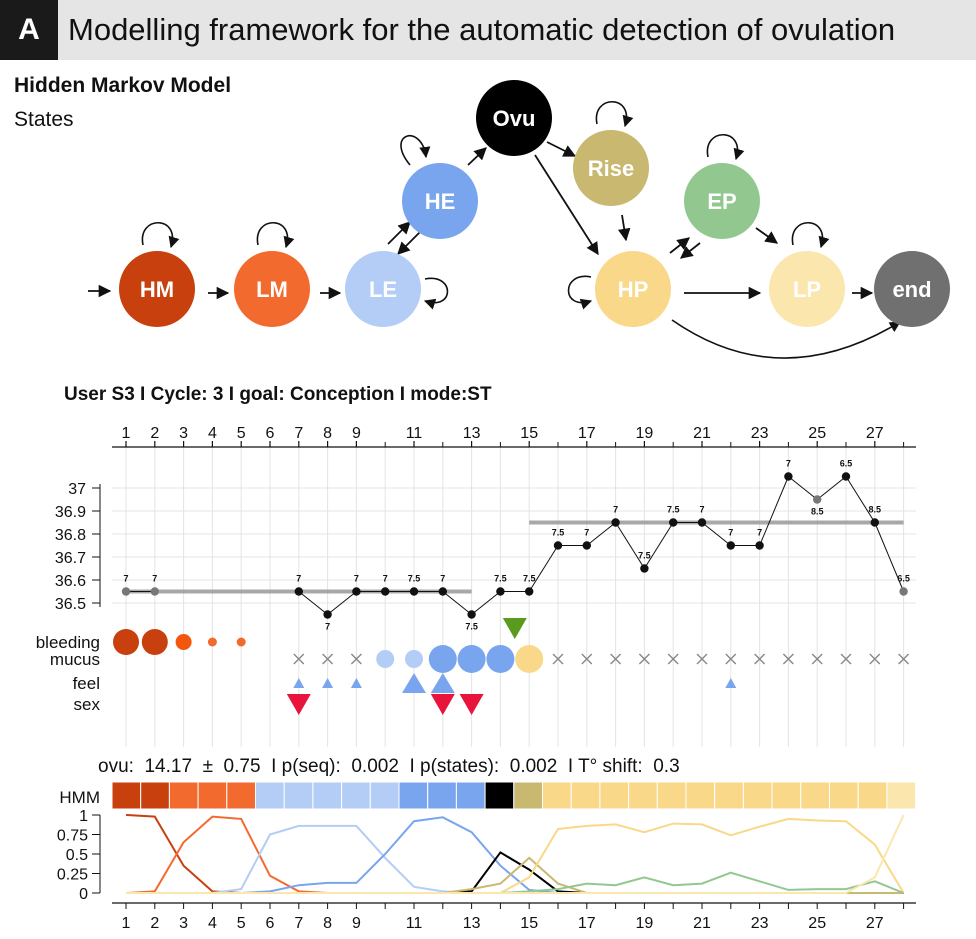 The image size is (976, 939). Describe the element at coordinates (561, 149) in the screenshot. I see `arrow-ovu-rise` at that location.